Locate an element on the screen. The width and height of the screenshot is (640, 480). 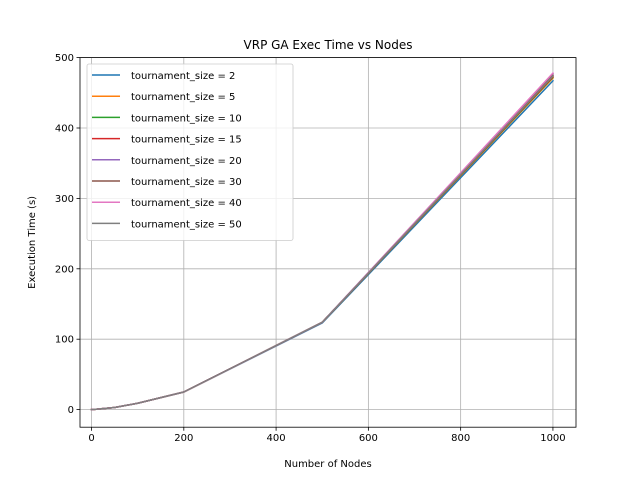
y-tick-label: 500 is located at coordinates (64, 58).